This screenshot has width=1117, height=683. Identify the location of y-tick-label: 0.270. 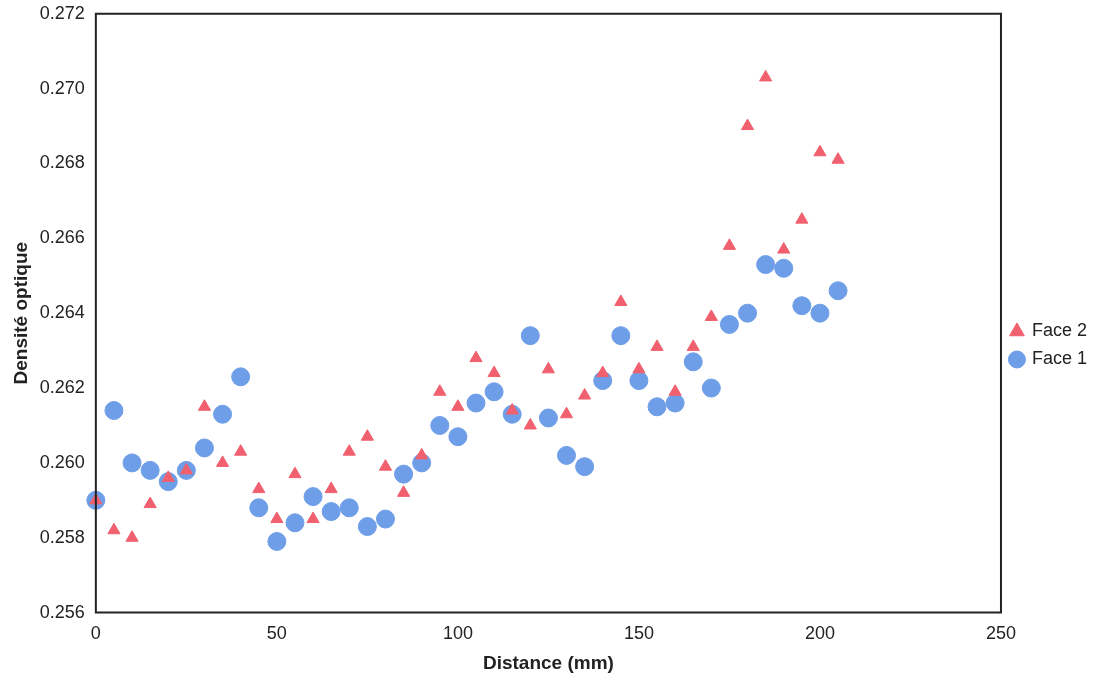
(62, 87).